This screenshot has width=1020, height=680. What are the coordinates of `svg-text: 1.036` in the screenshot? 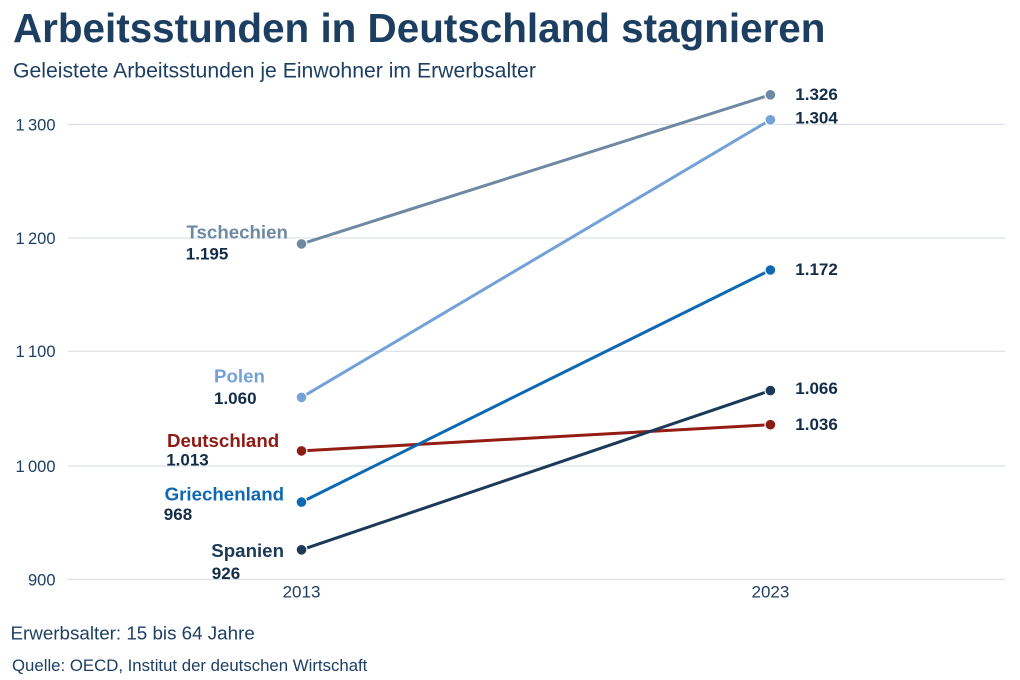 It's located at (816, 424).